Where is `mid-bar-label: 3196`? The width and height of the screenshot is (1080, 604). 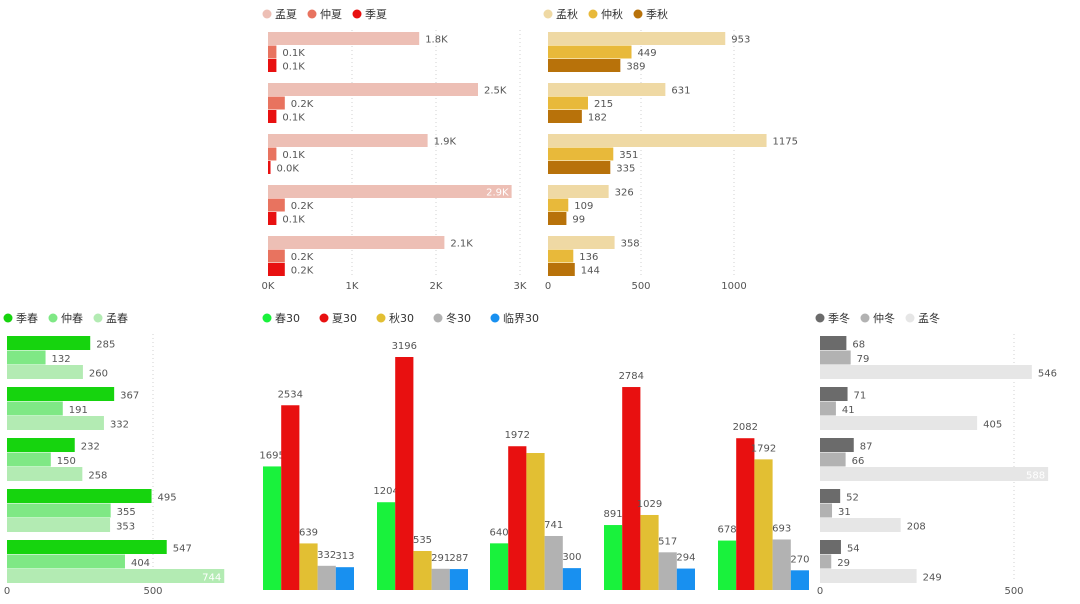 mid-bar-label: 3196 is located at coordinates (404, 346).